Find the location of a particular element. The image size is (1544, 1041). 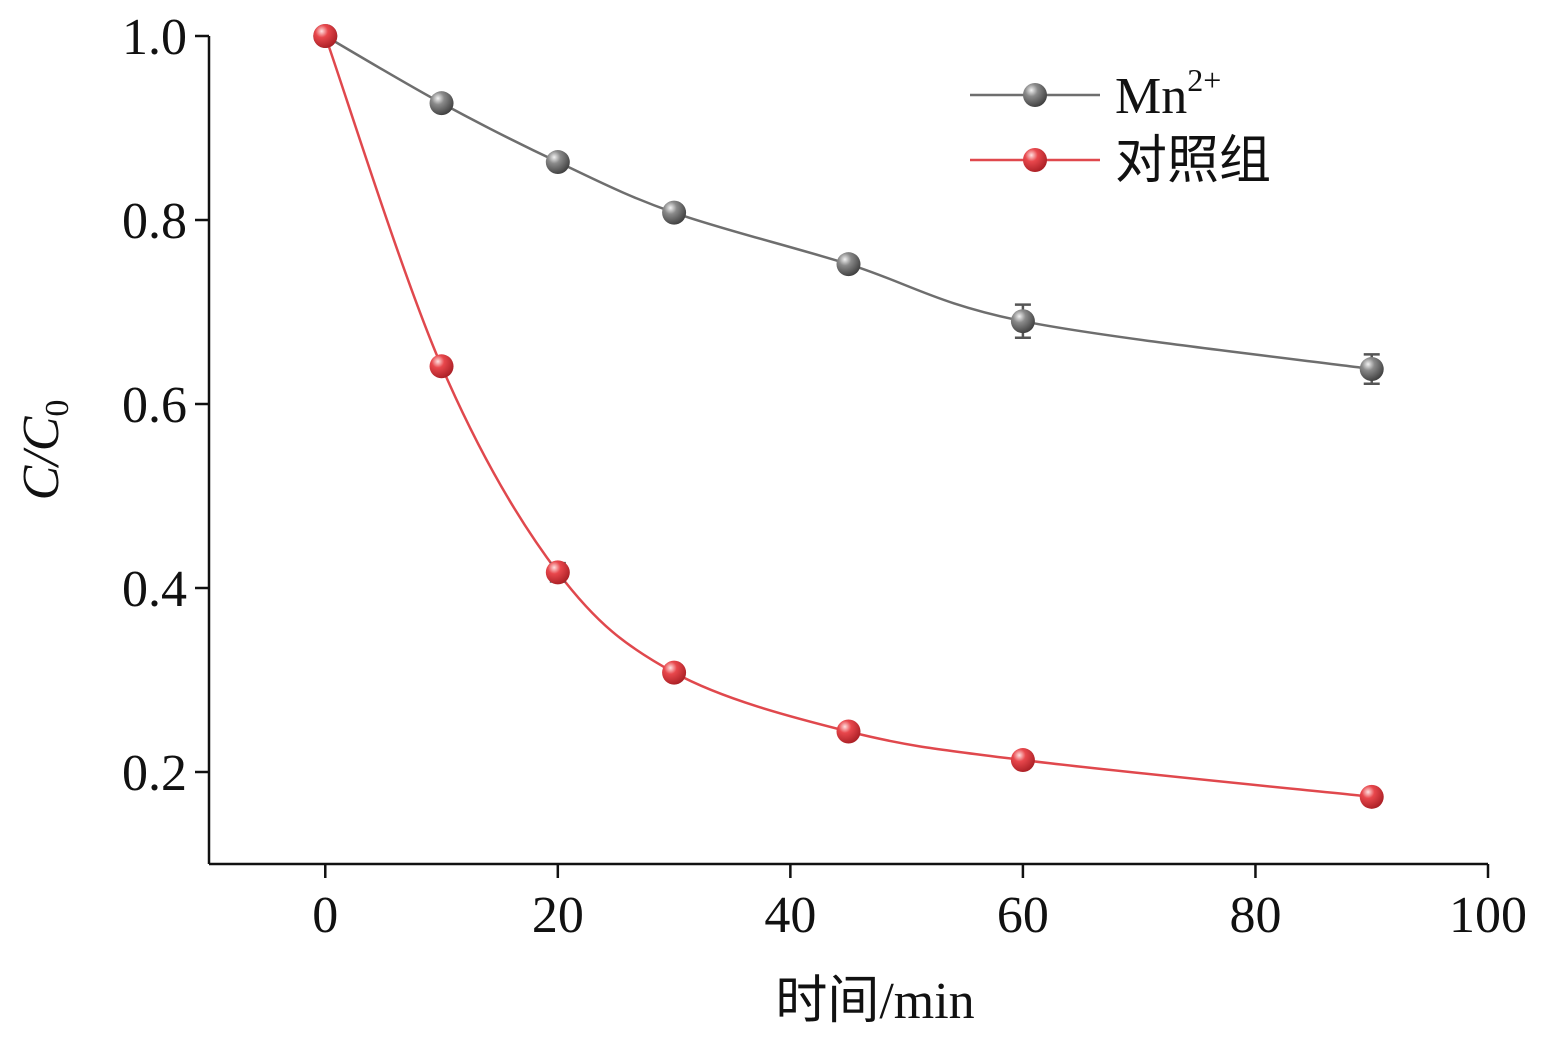

y-axis-label: C/C0 is located at coordinates (44, 450).